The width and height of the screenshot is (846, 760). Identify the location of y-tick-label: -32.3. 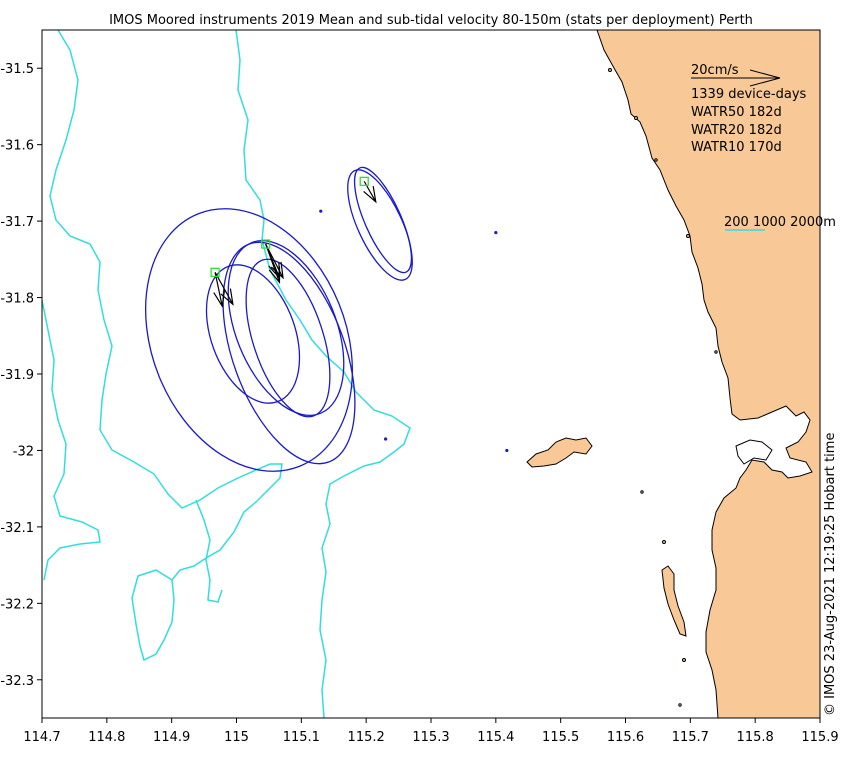
(17, 681).